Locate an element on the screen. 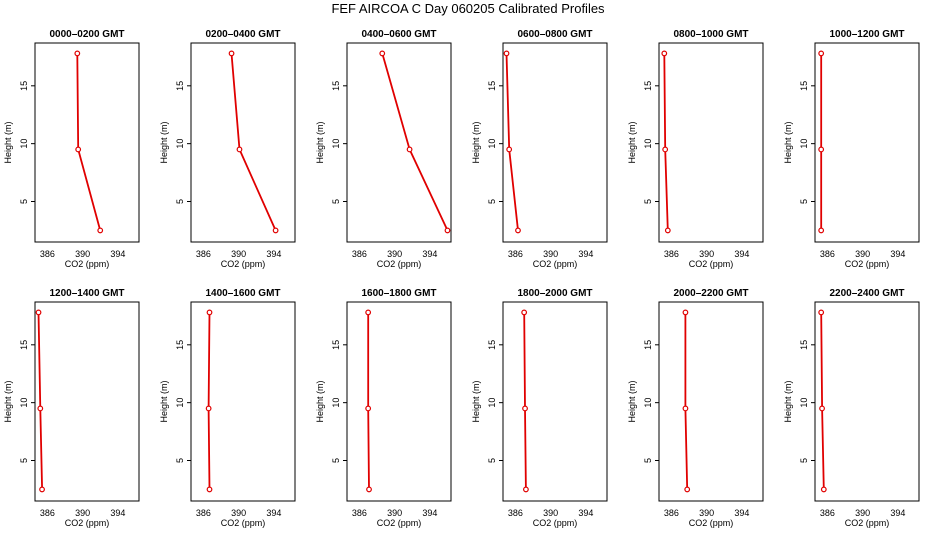  panel-title: 1200–1400 GMT is located at coordinates (86, 293).